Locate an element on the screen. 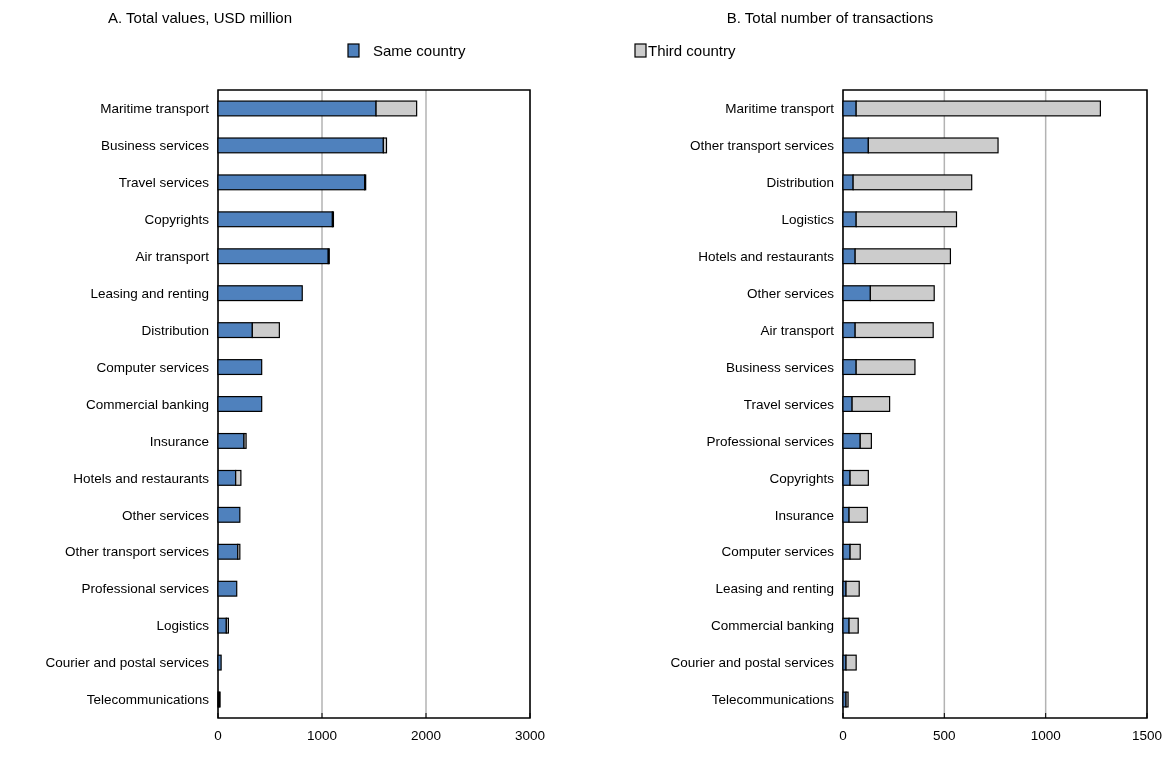  chart-title: A. Total values, USD million is located at coordinates (200, 17).